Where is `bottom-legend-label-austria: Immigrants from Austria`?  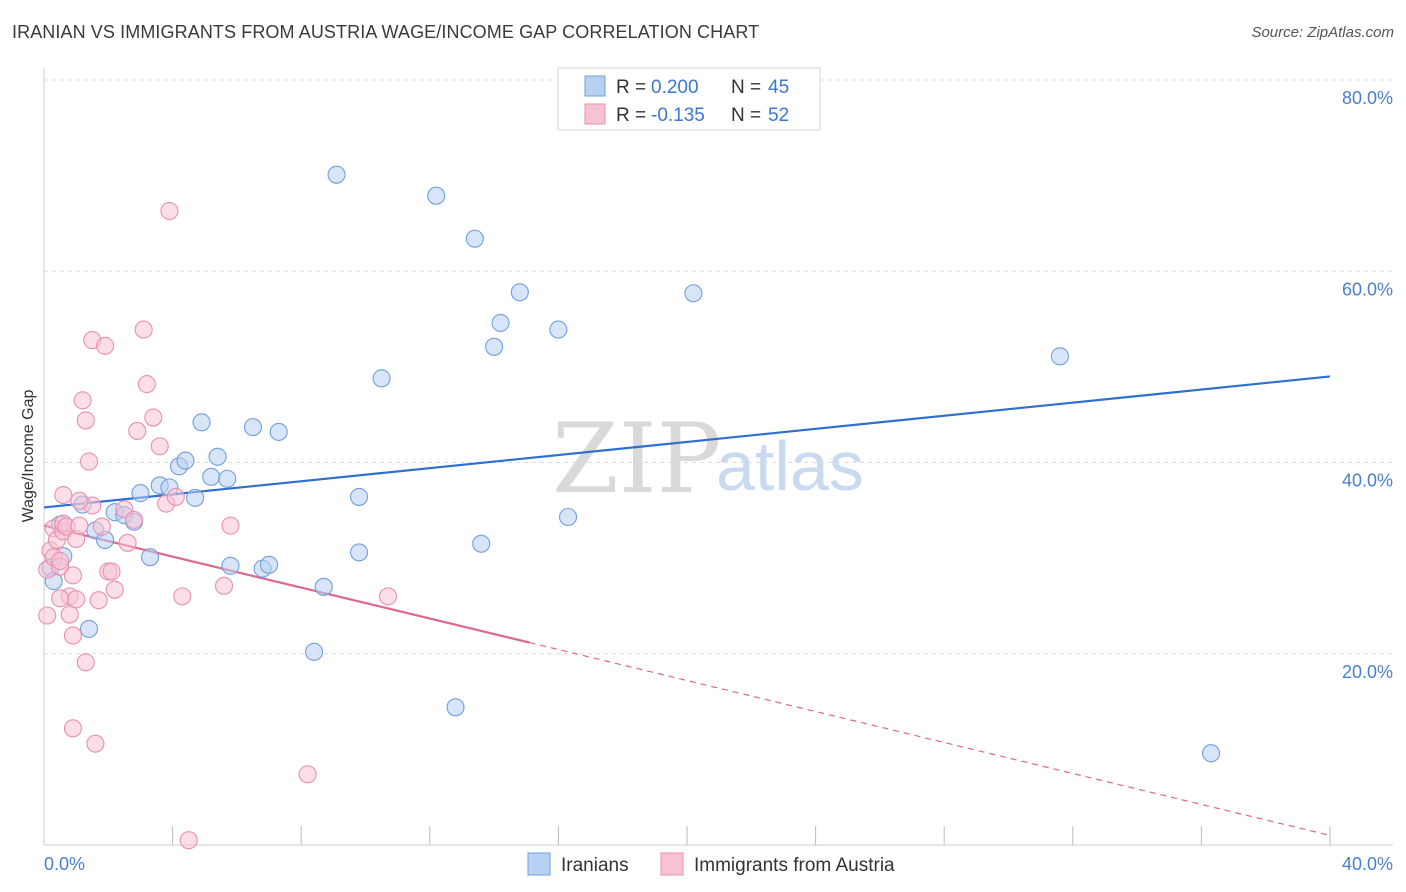
bottom-legend-label-austria: Immigrants from Austria is located at coordinates (794, 865).